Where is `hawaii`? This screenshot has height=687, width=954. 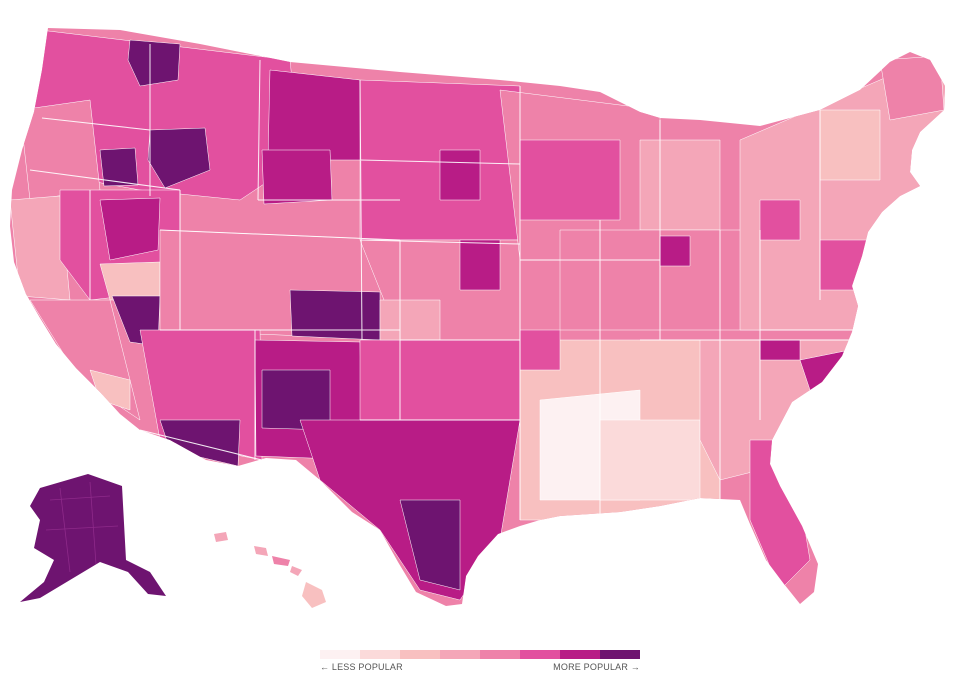 hawaii is located at coordinates (270, 570).